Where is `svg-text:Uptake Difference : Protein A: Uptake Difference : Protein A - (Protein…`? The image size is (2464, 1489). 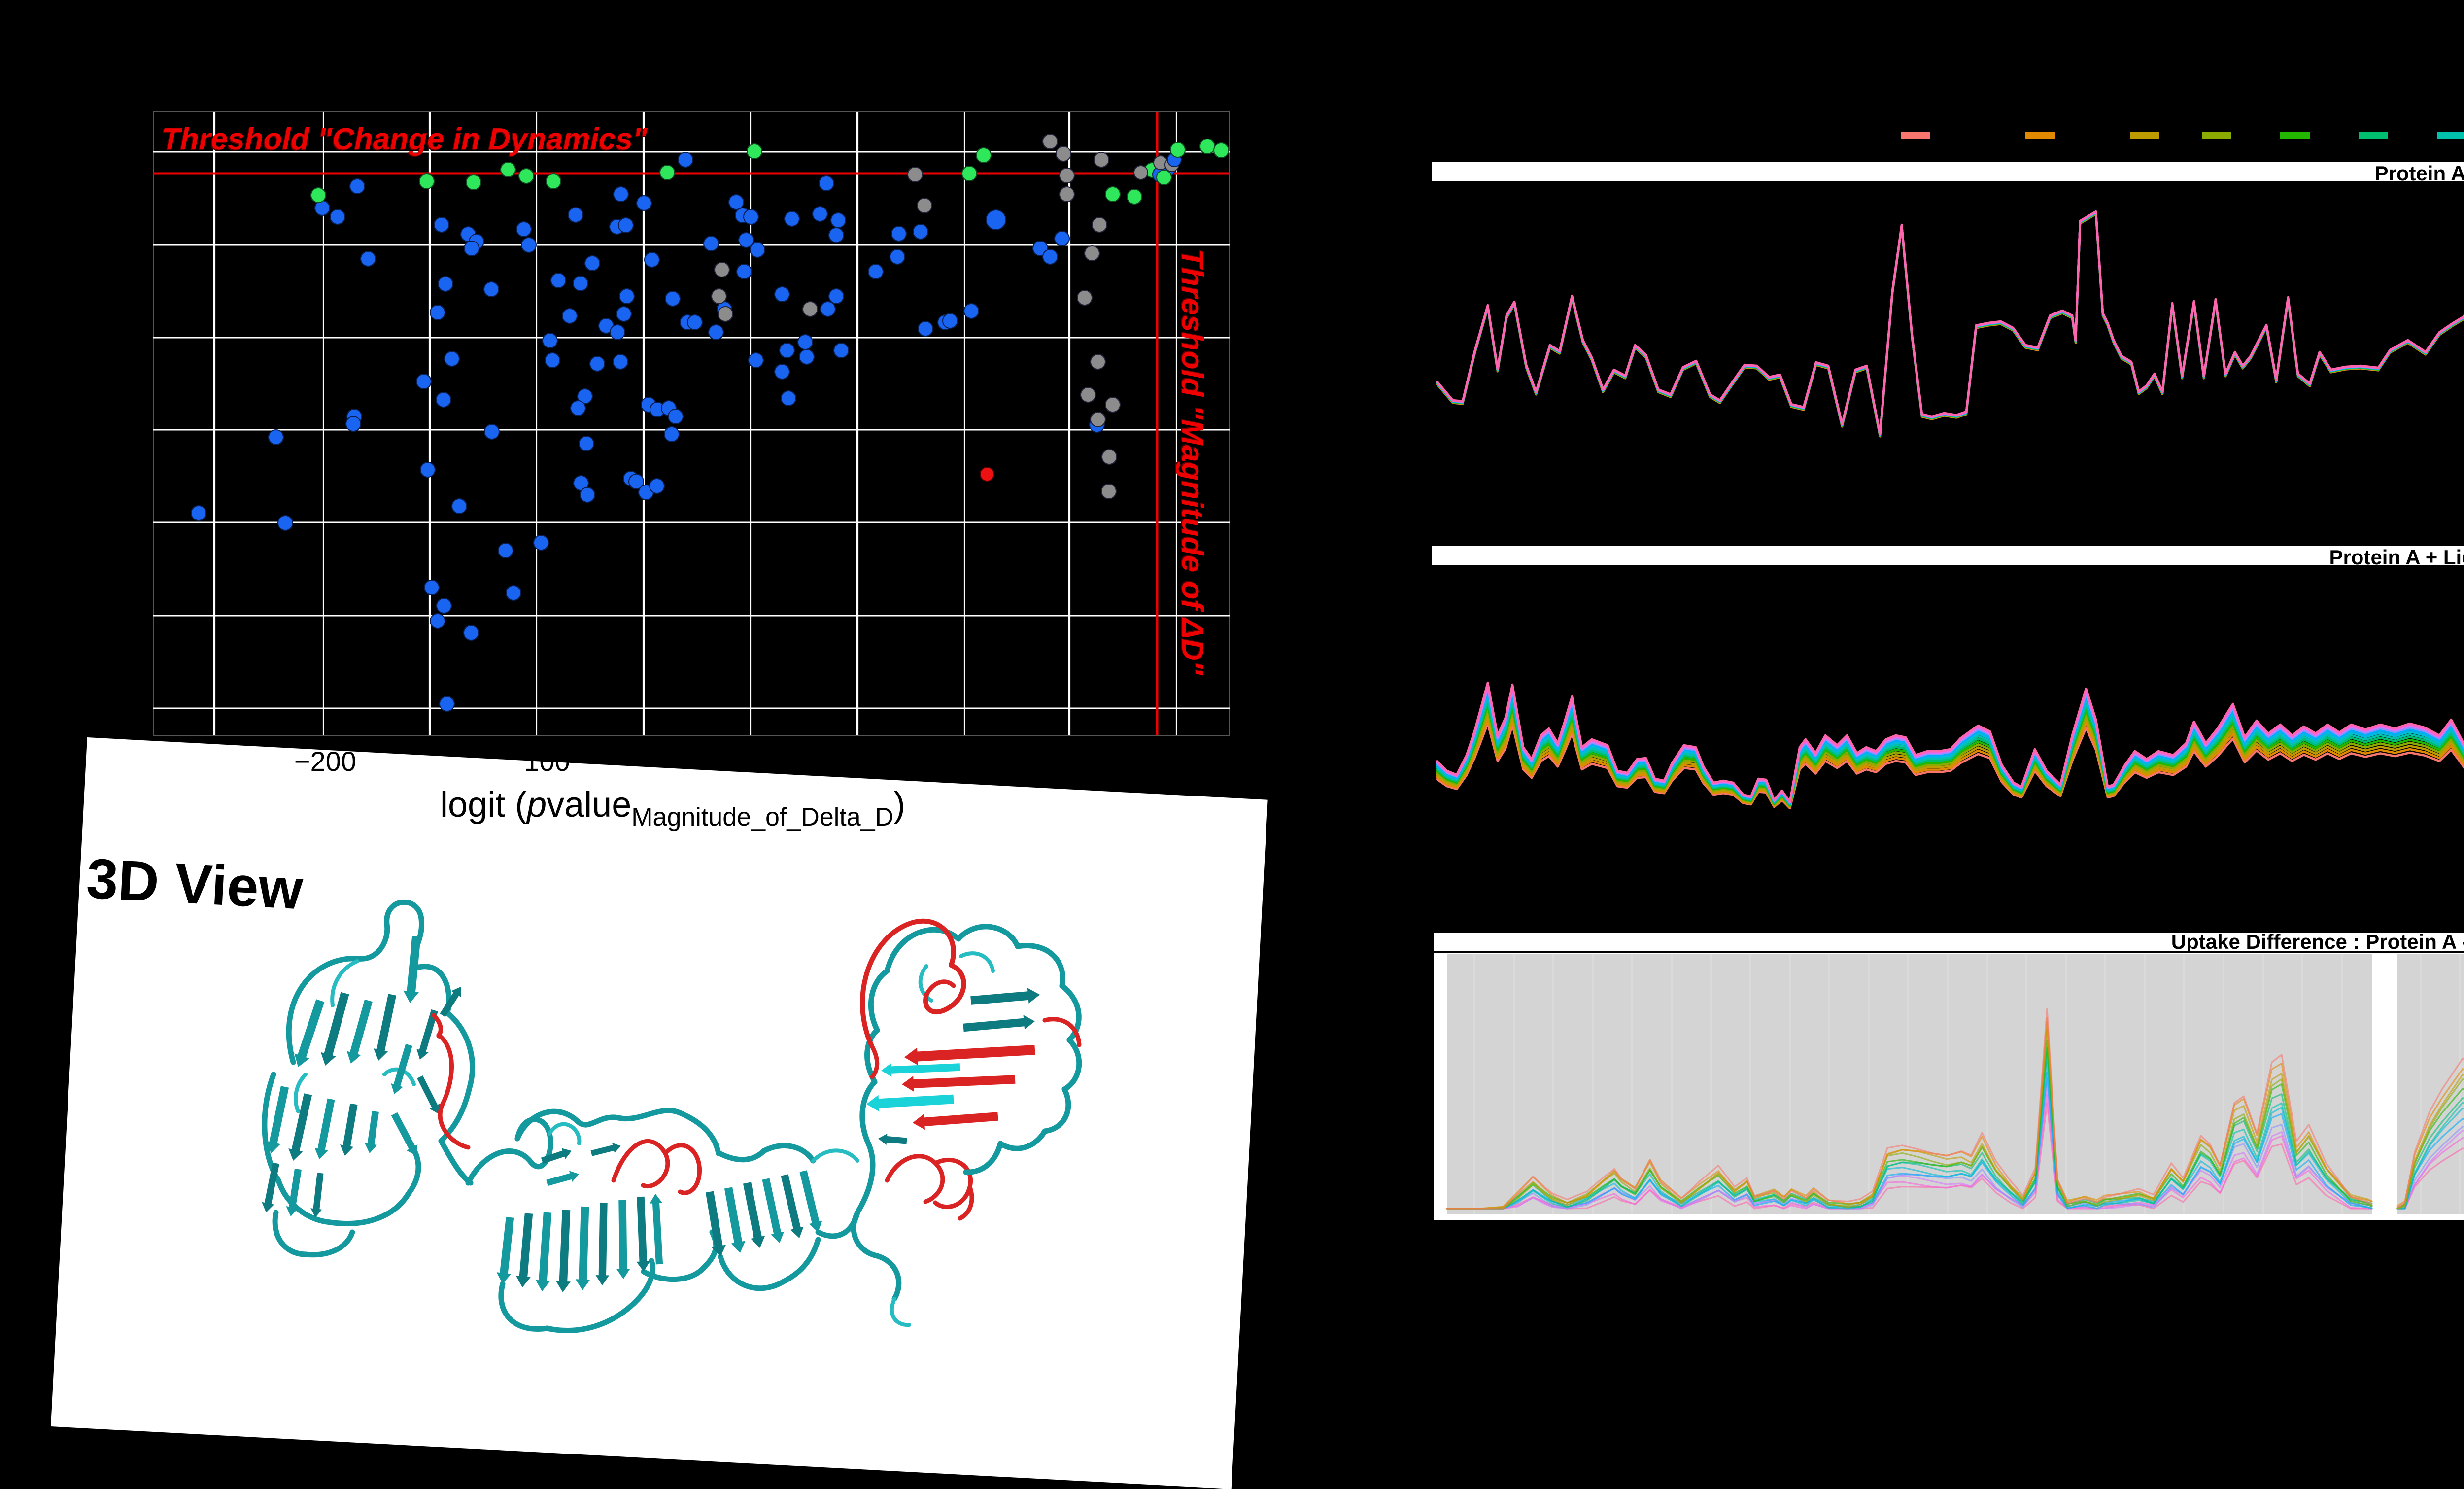
svg-text:Uptake Difference : Protein A: Uptake Difference : Protein A - (Protein… is located at coordinates (2317, 941).